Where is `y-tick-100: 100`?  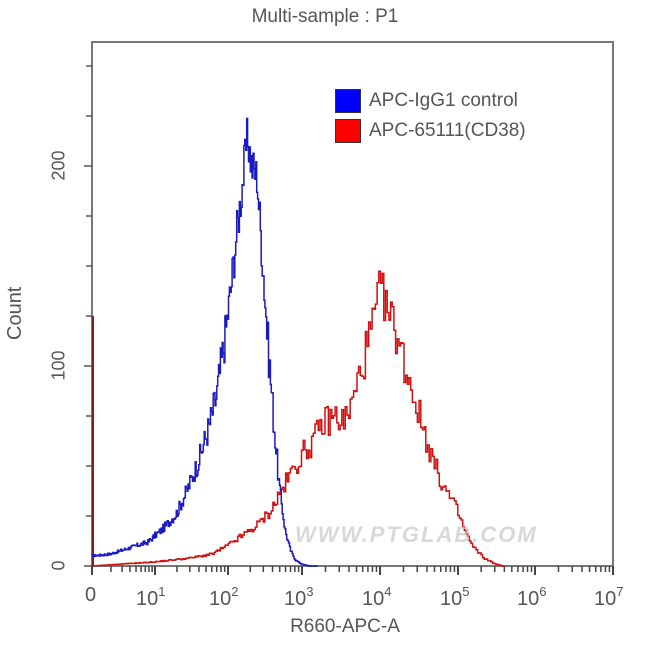 y-tick-100: 100 is located at coordinates (58, 365).